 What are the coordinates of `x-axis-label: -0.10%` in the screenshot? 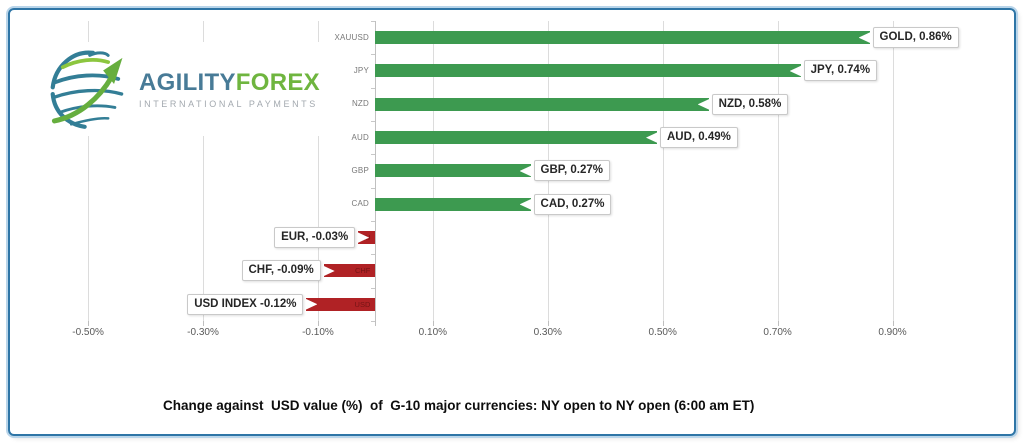 It's located at (318, 332).